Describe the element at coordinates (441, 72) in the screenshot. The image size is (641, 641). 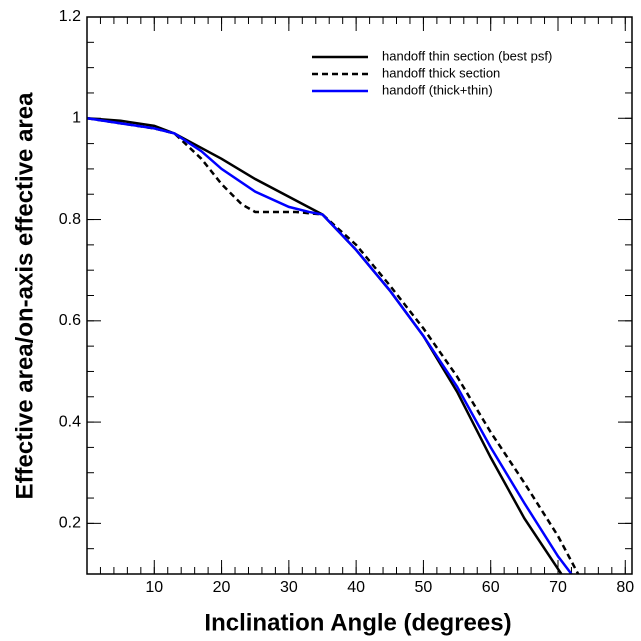
I see `legend-label: handoff thick section` at that location.